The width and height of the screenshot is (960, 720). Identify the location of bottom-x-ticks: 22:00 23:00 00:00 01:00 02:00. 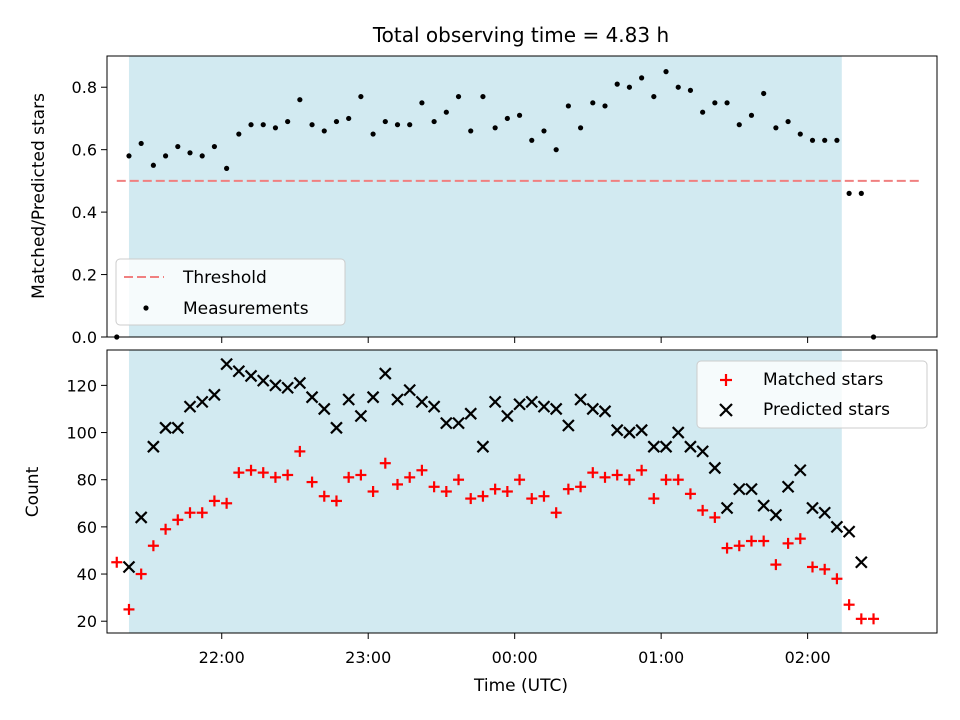
(515, 650).